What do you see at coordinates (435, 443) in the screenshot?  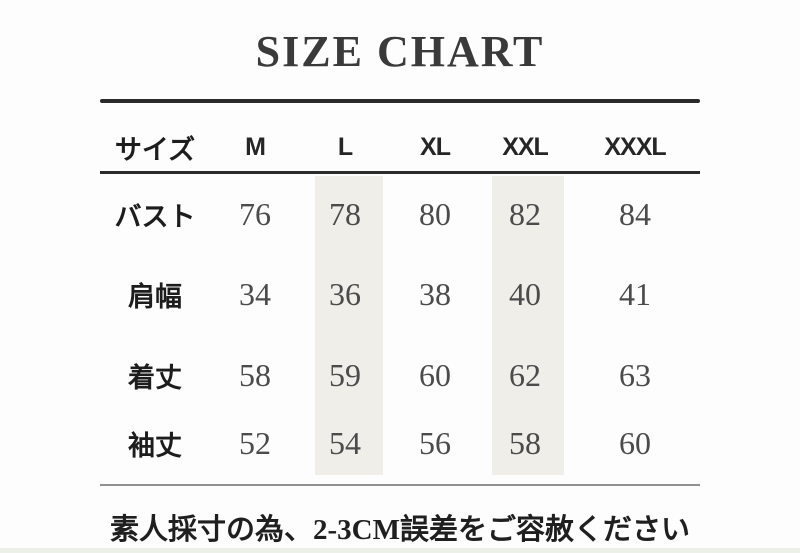 I see `table-cell: 56` at bounding box center [435, 443].